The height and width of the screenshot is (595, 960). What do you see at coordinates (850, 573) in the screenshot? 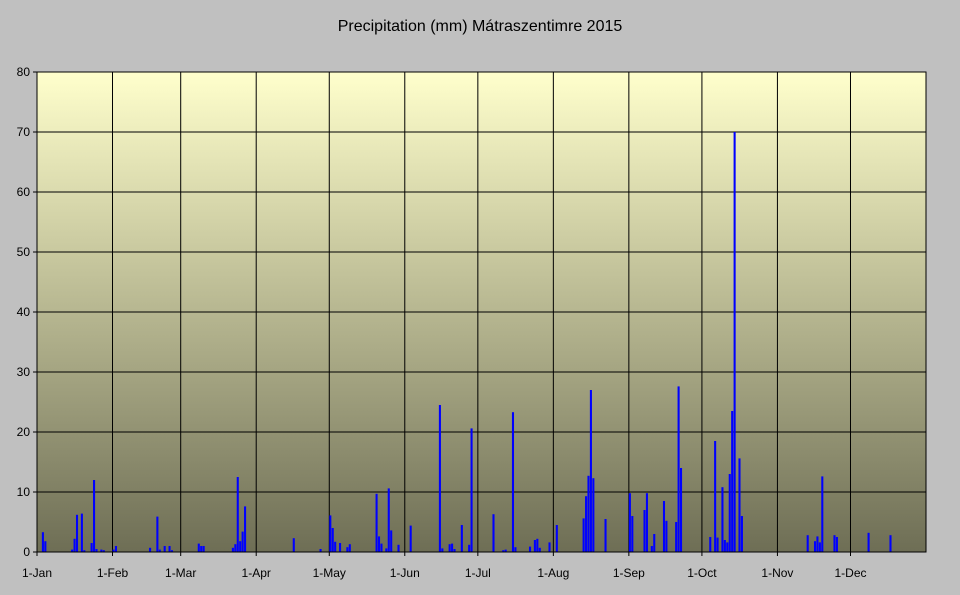
I see `x-tick-label: 1-Dec` at bounding box center [850, 573].